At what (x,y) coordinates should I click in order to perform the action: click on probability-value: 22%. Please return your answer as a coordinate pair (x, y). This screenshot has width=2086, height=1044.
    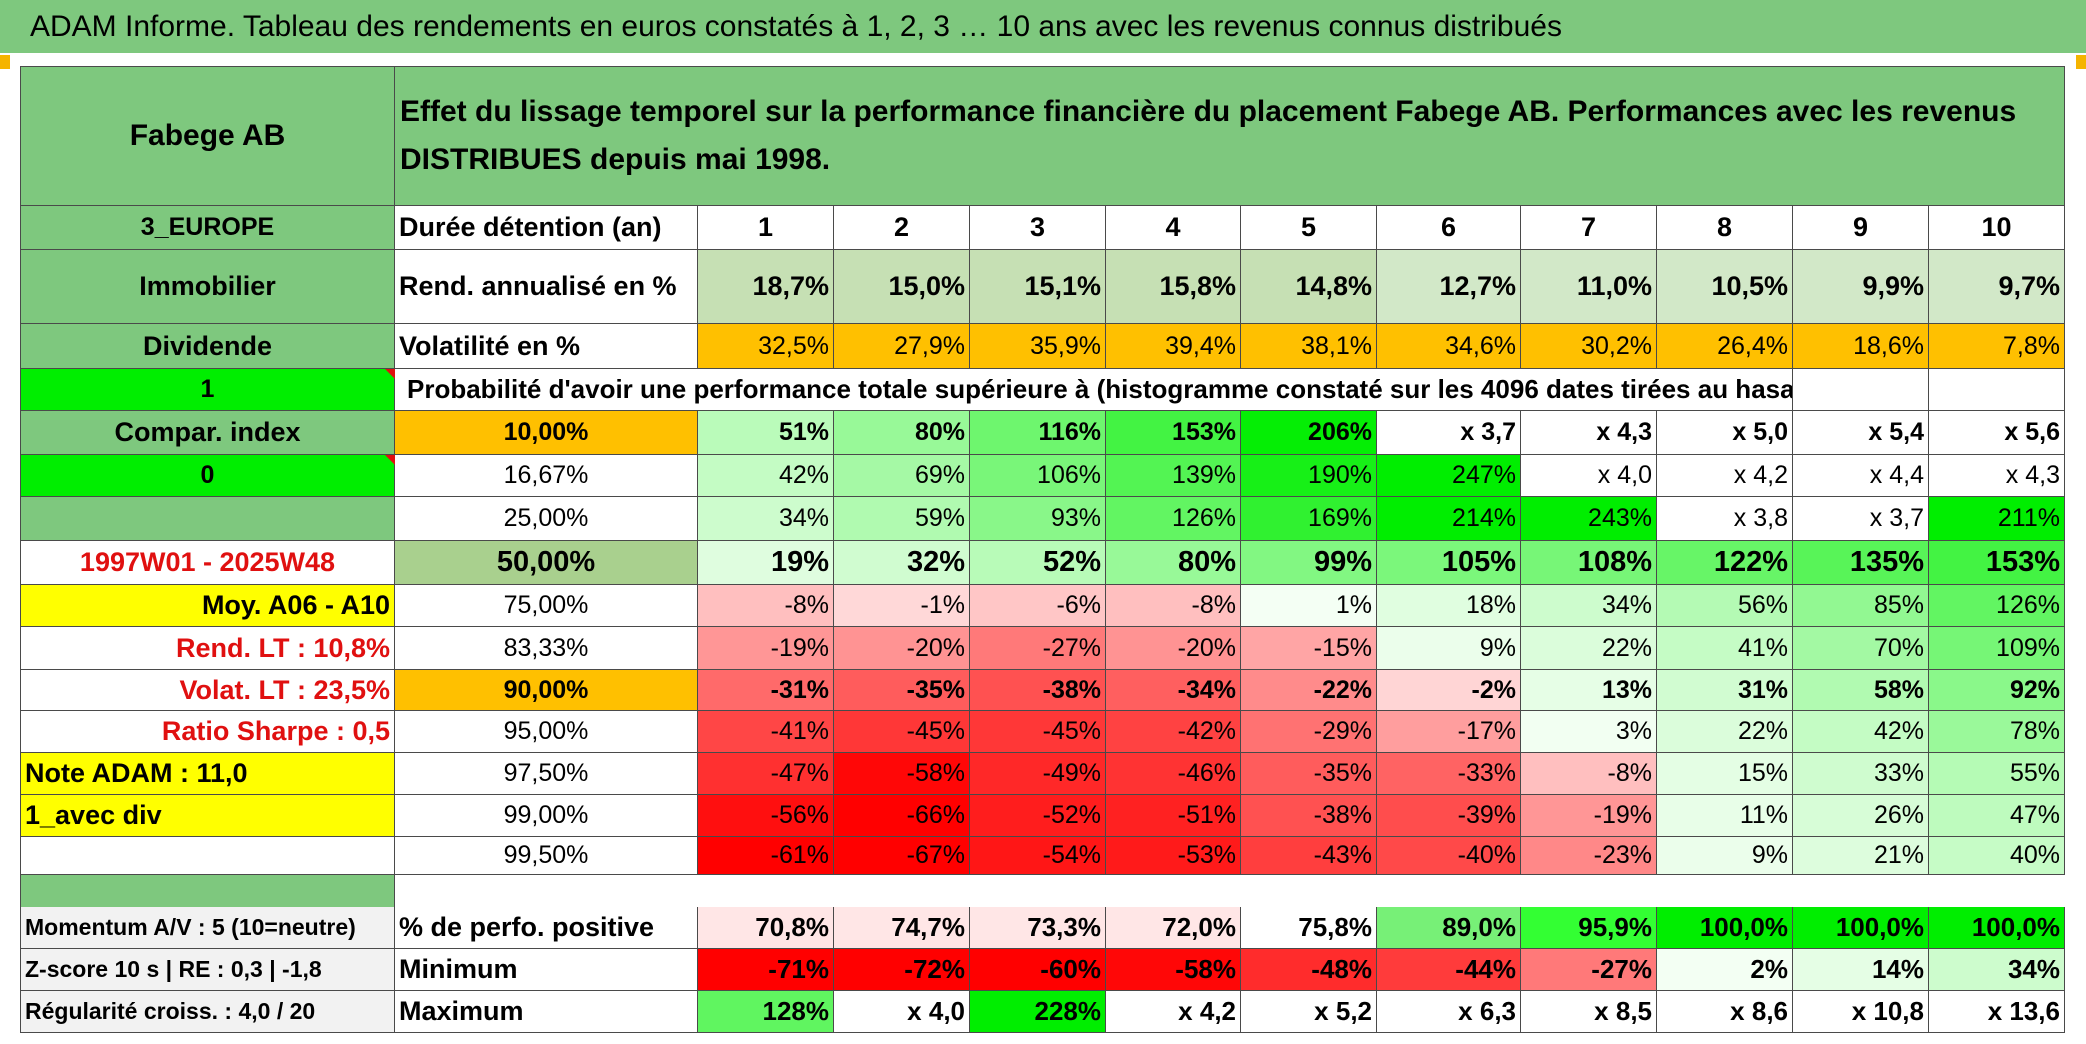
    Looking at the image, I should click on (1725, 732).